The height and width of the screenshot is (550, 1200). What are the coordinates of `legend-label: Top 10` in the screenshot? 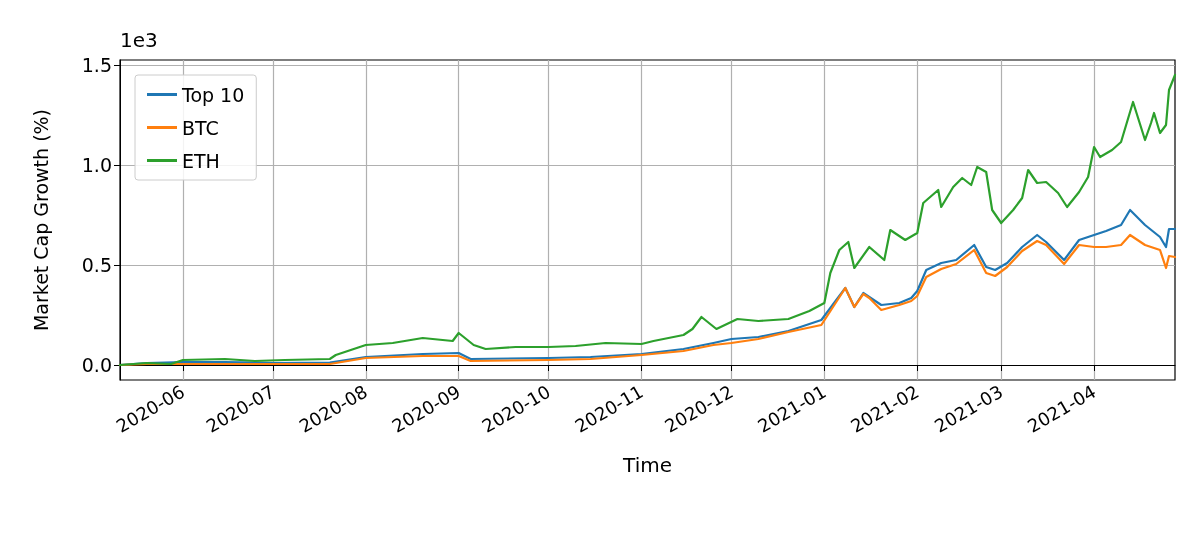 It's located at (213, 94).